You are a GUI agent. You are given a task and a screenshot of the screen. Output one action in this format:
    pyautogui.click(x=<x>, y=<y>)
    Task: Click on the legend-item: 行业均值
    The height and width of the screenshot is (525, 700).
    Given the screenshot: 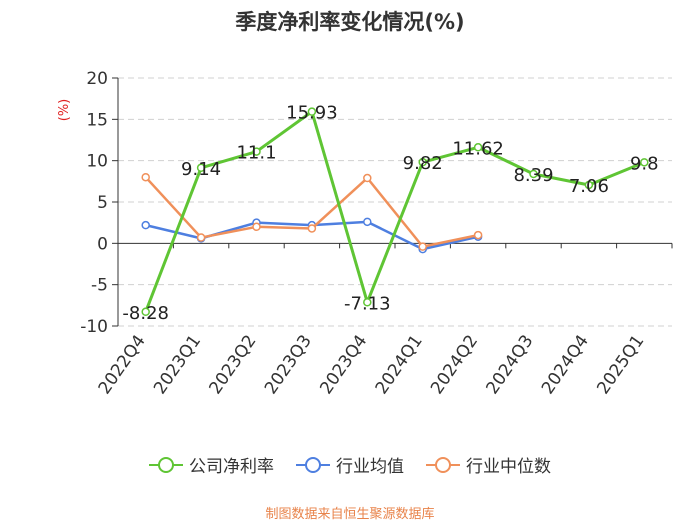 What is the action you would take?
    pyautogui.click(x=350, y=464)
    